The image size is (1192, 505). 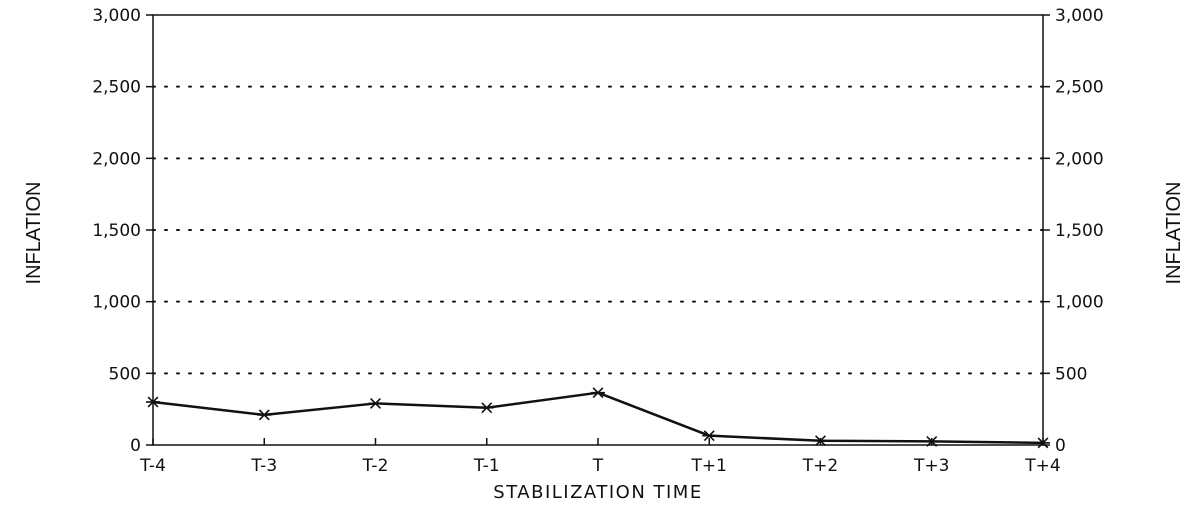 I want to click on x-axis-title: STABILIZATION TIME, so click(x=597, y=492).